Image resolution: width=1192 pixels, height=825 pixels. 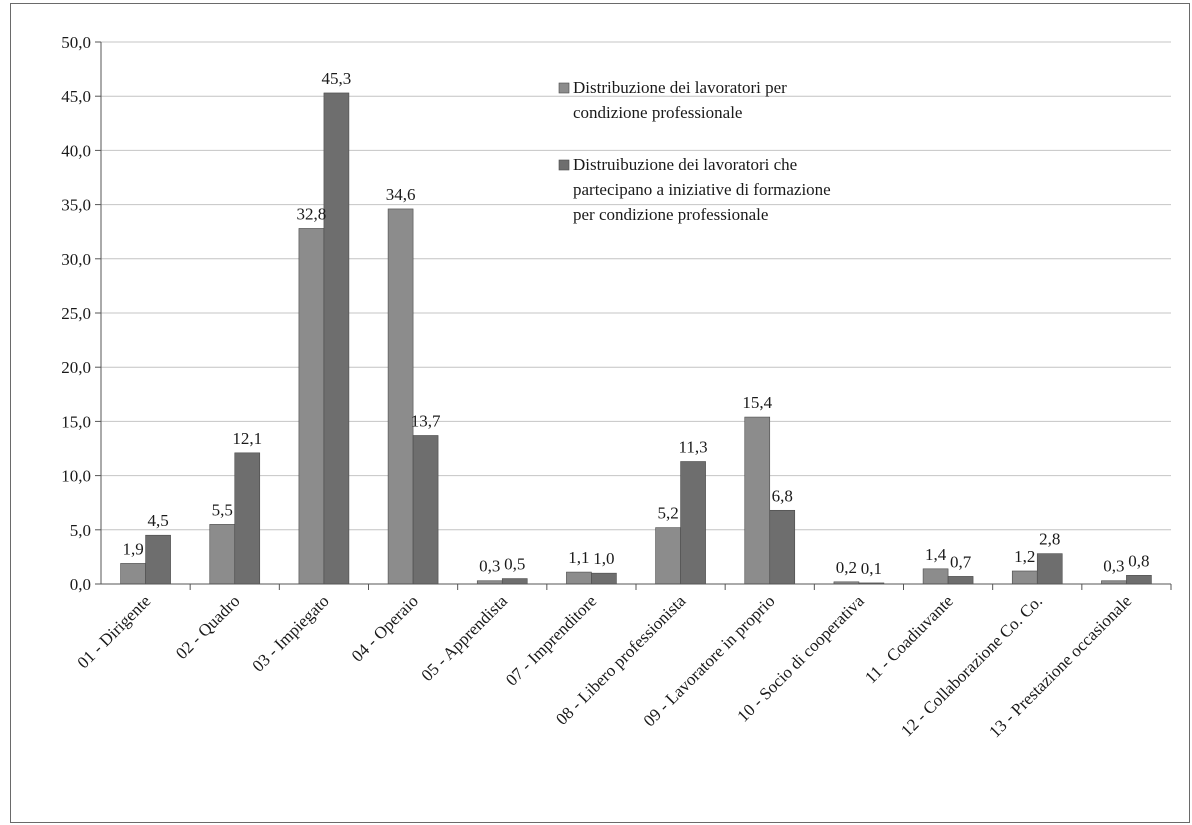 What do you see at coordinates (385, 628) in the screenshot?
I see `x-tick-label: 04 - Operaio` at bounding box center [385, 628].